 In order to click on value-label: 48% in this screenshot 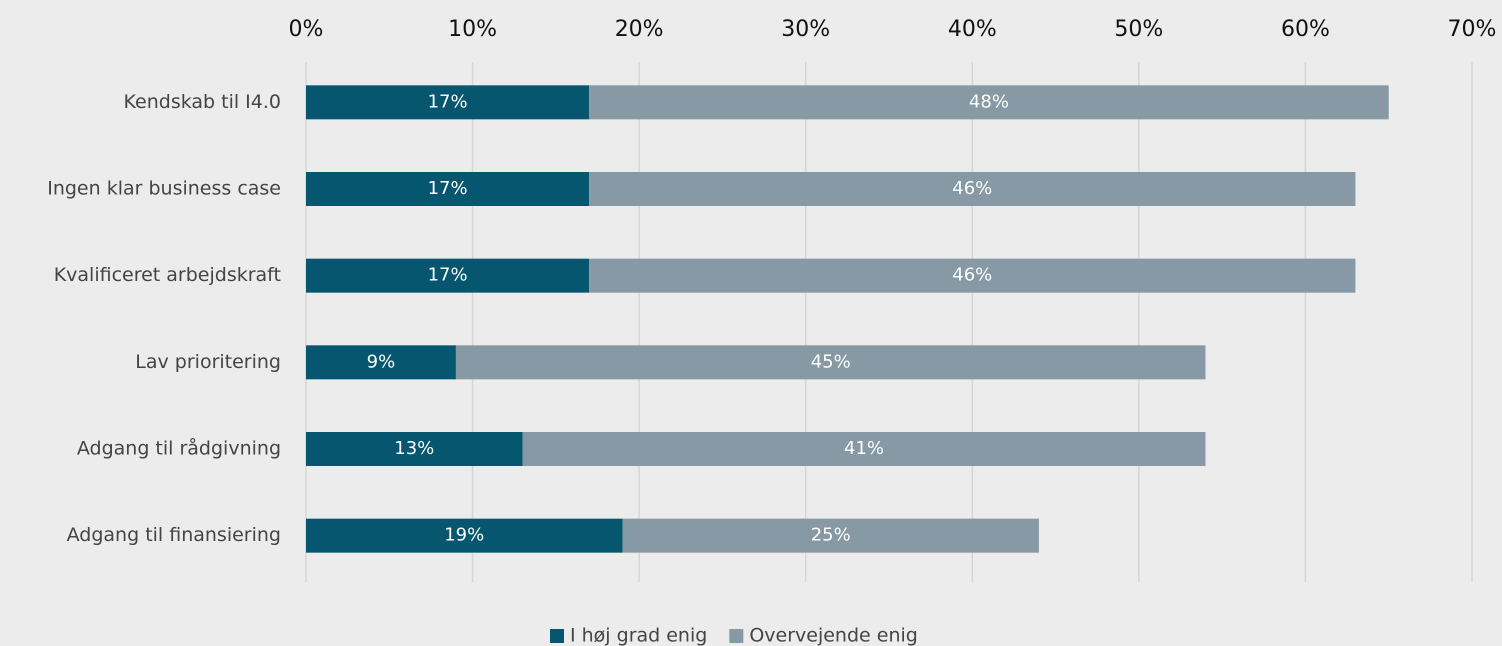, I will do `click(989, 101)`.